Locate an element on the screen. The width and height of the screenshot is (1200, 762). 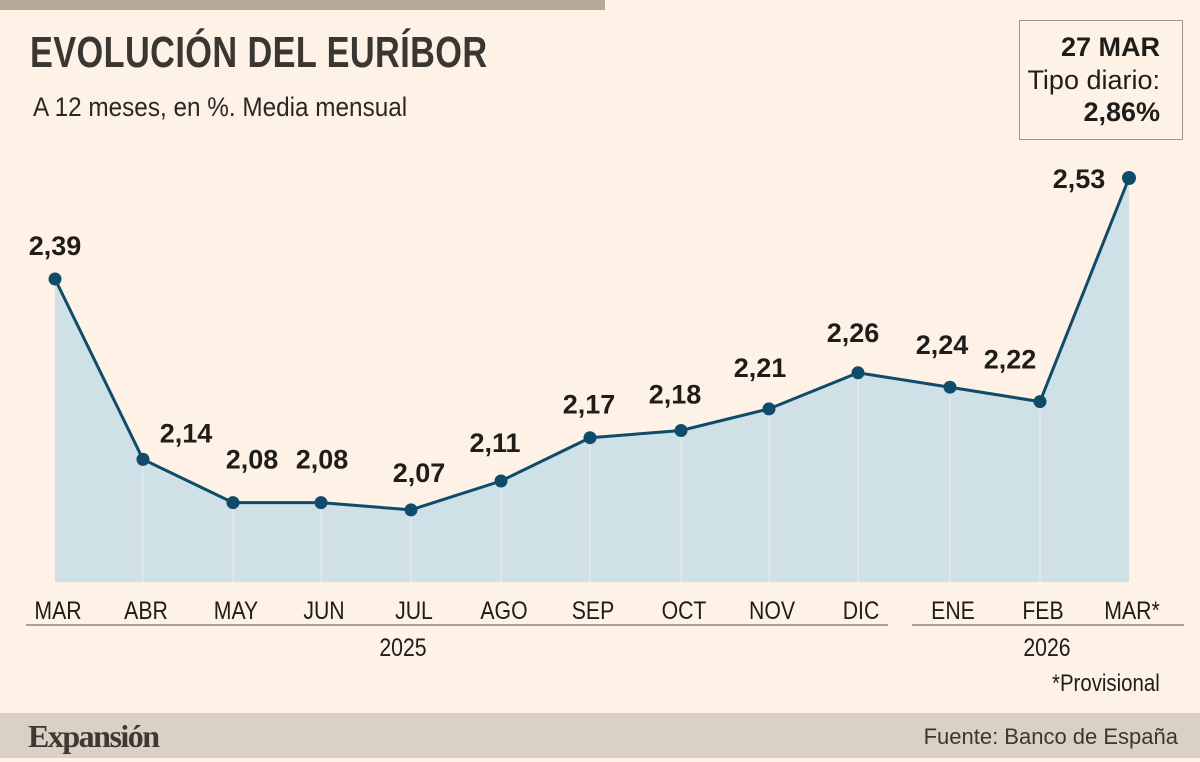
data-label: 2,18 is located at coordinates (675, 395).